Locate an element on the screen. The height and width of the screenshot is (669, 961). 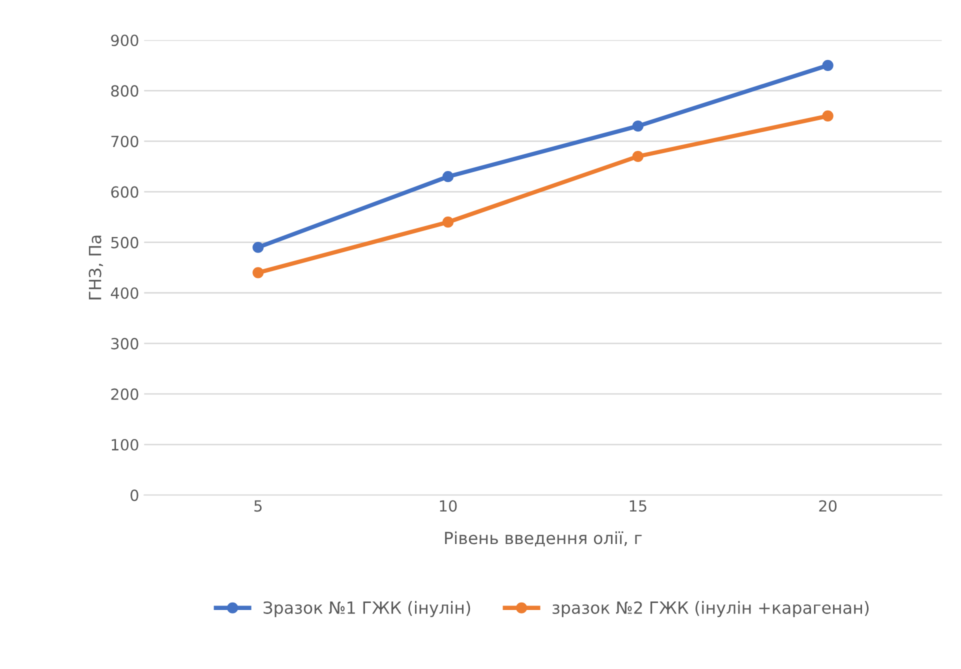
y-tick-label: 400 is located at coordinates (124, 293).